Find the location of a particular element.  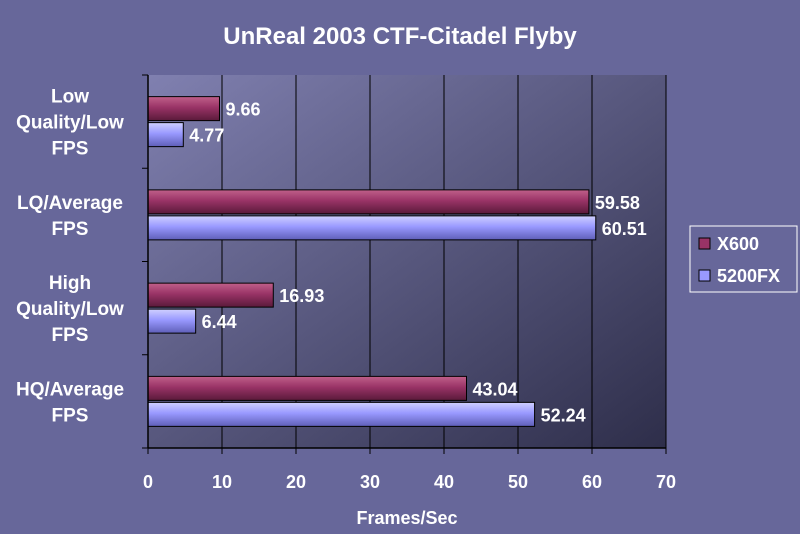

category-label-line: Low is located at coordinates (70, 97).